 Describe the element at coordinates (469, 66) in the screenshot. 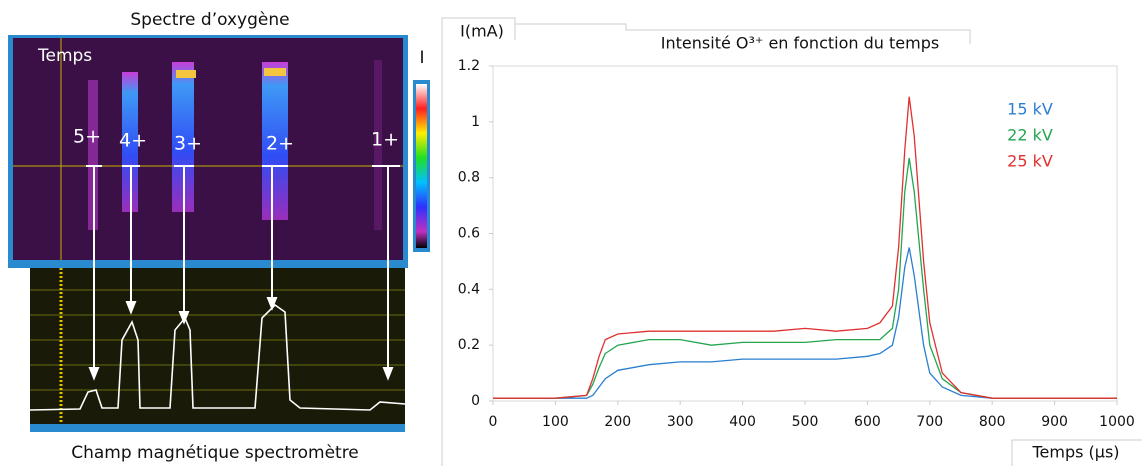

I see `y-tick-label: 1.2` at that location.